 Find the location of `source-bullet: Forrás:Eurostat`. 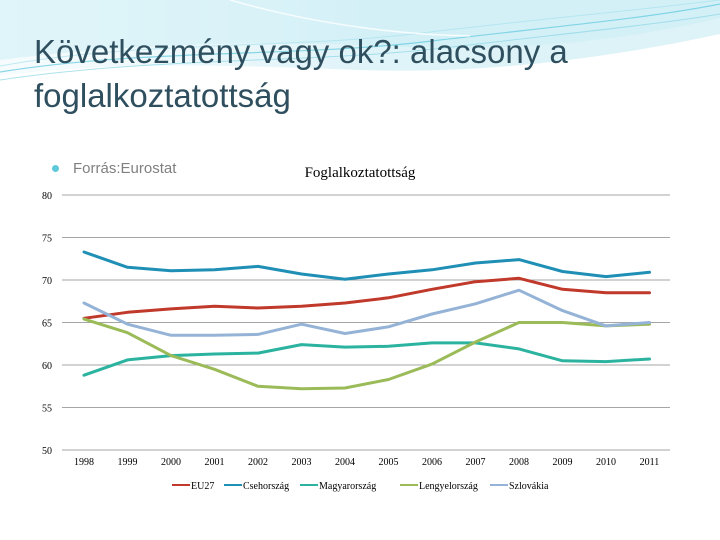

source-bullet: Forrás:Eurostat is located at coordinates (114, 168).